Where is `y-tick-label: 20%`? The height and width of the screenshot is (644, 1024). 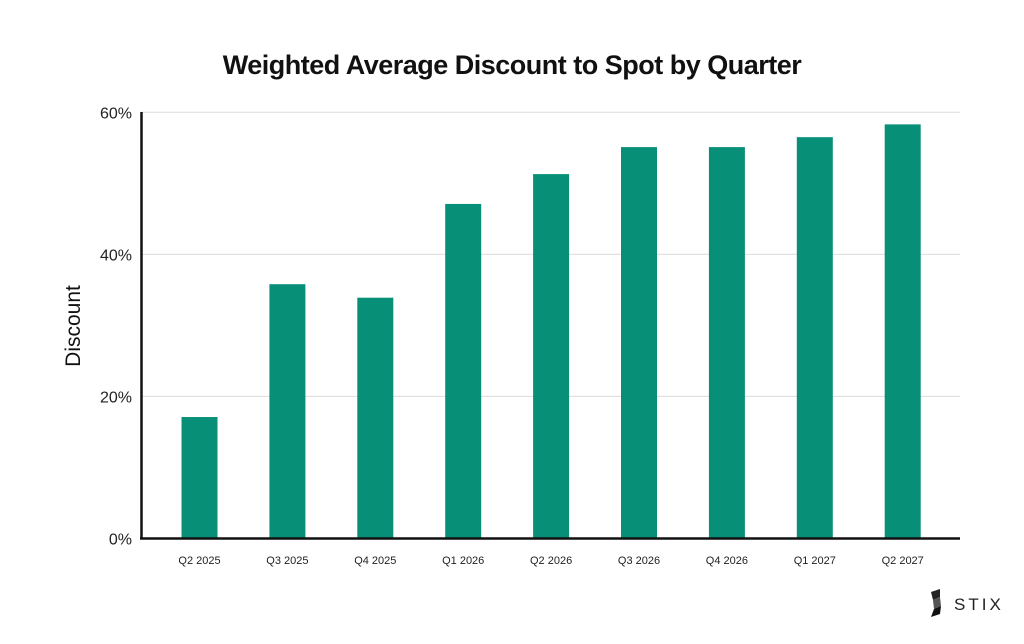
y-tick-label: 20% is located at coordinates (116, 397).